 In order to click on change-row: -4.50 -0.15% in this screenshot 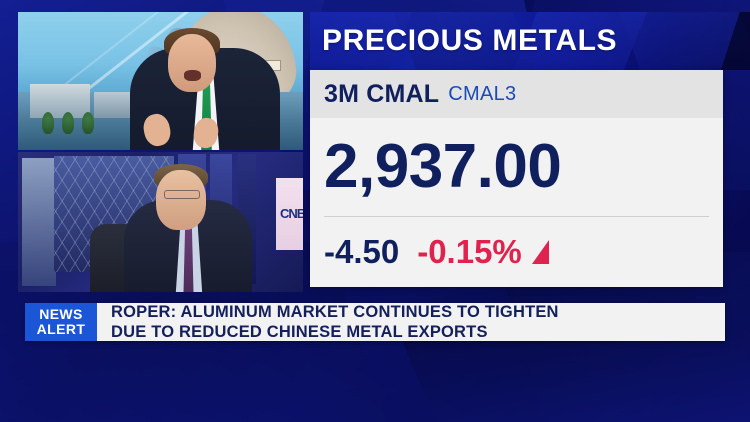, I will do `click(516, 251)`.